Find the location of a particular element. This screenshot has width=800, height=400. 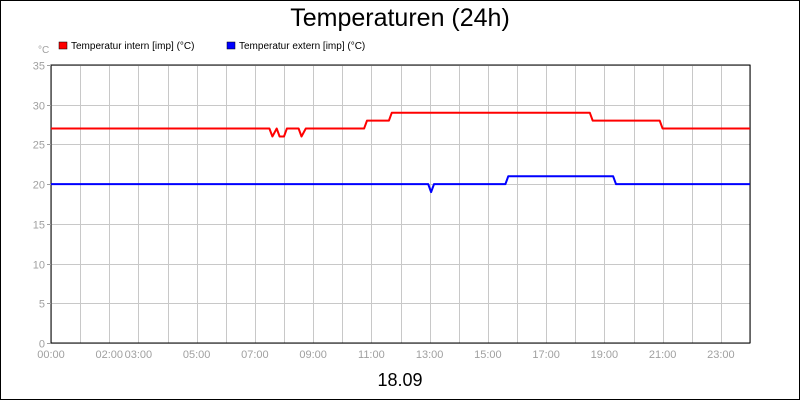

x-tick-label: 15:00 is located at coordinates (488, 355).